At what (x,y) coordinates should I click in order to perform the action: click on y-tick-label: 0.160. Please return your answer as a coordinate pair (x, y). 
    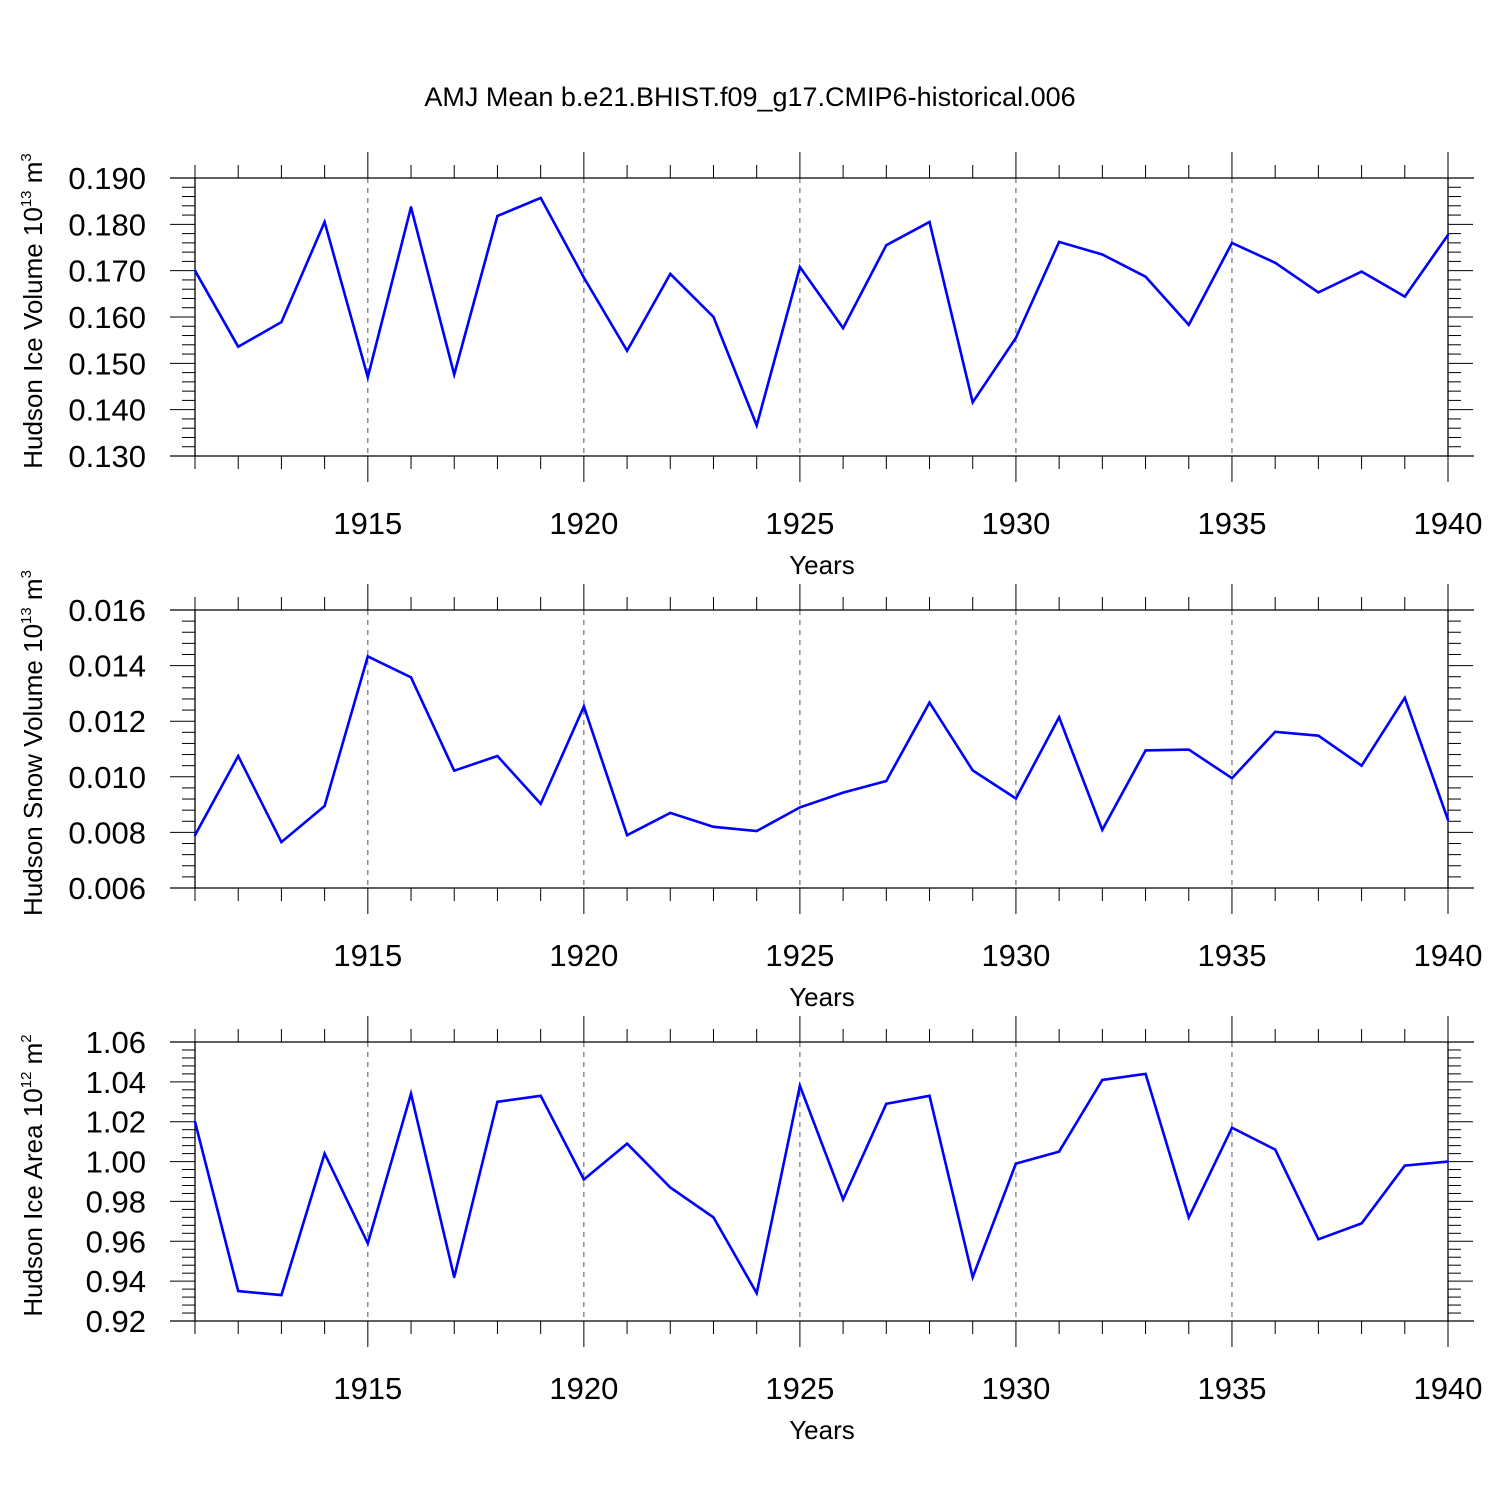
    Looking at the image, I should click on (107, 317).